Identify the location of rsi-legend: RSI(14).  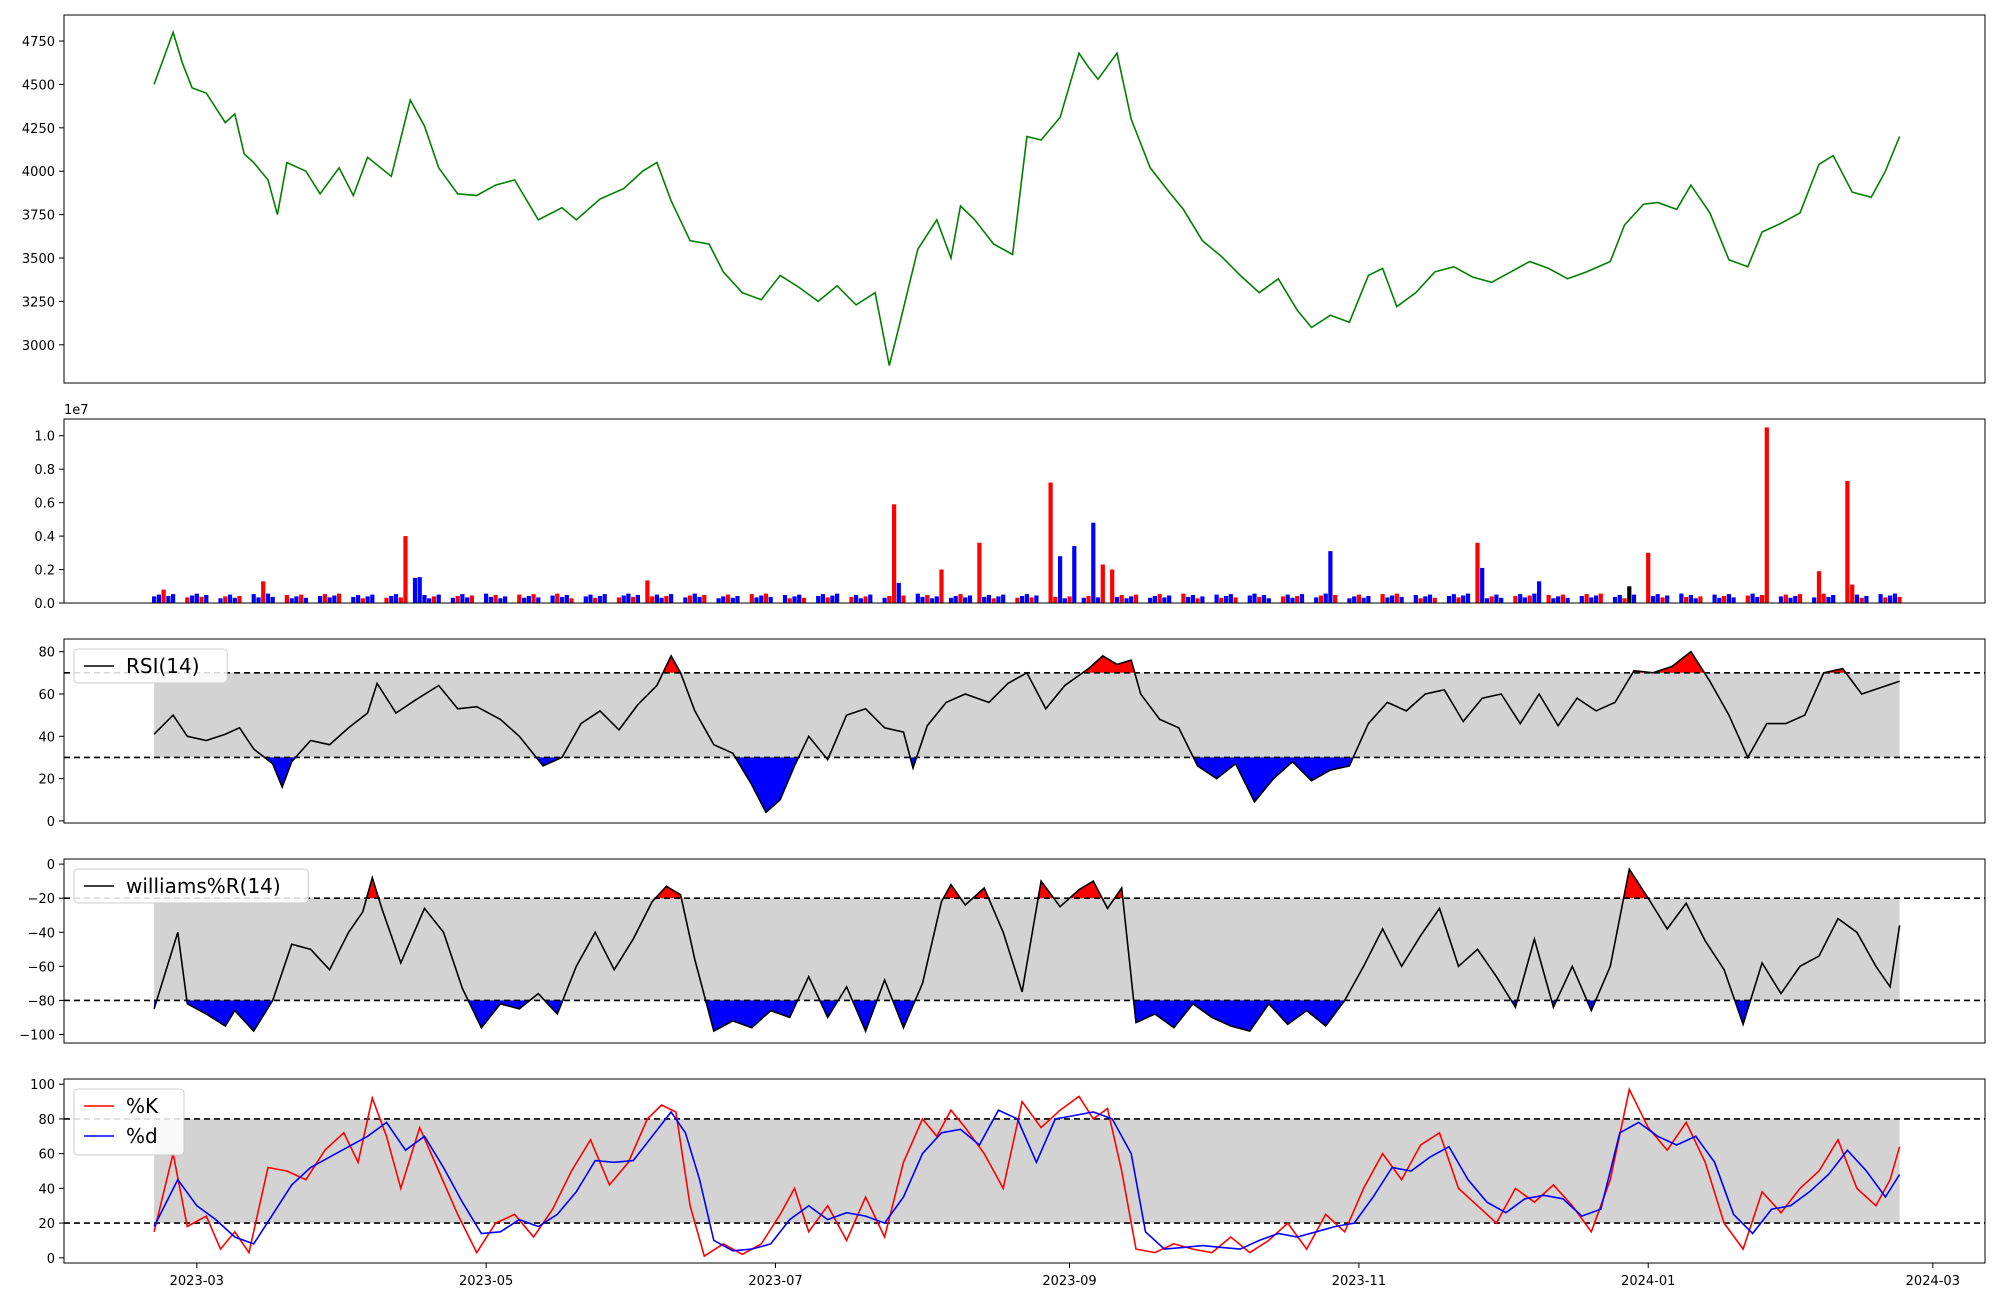
(150, 666).